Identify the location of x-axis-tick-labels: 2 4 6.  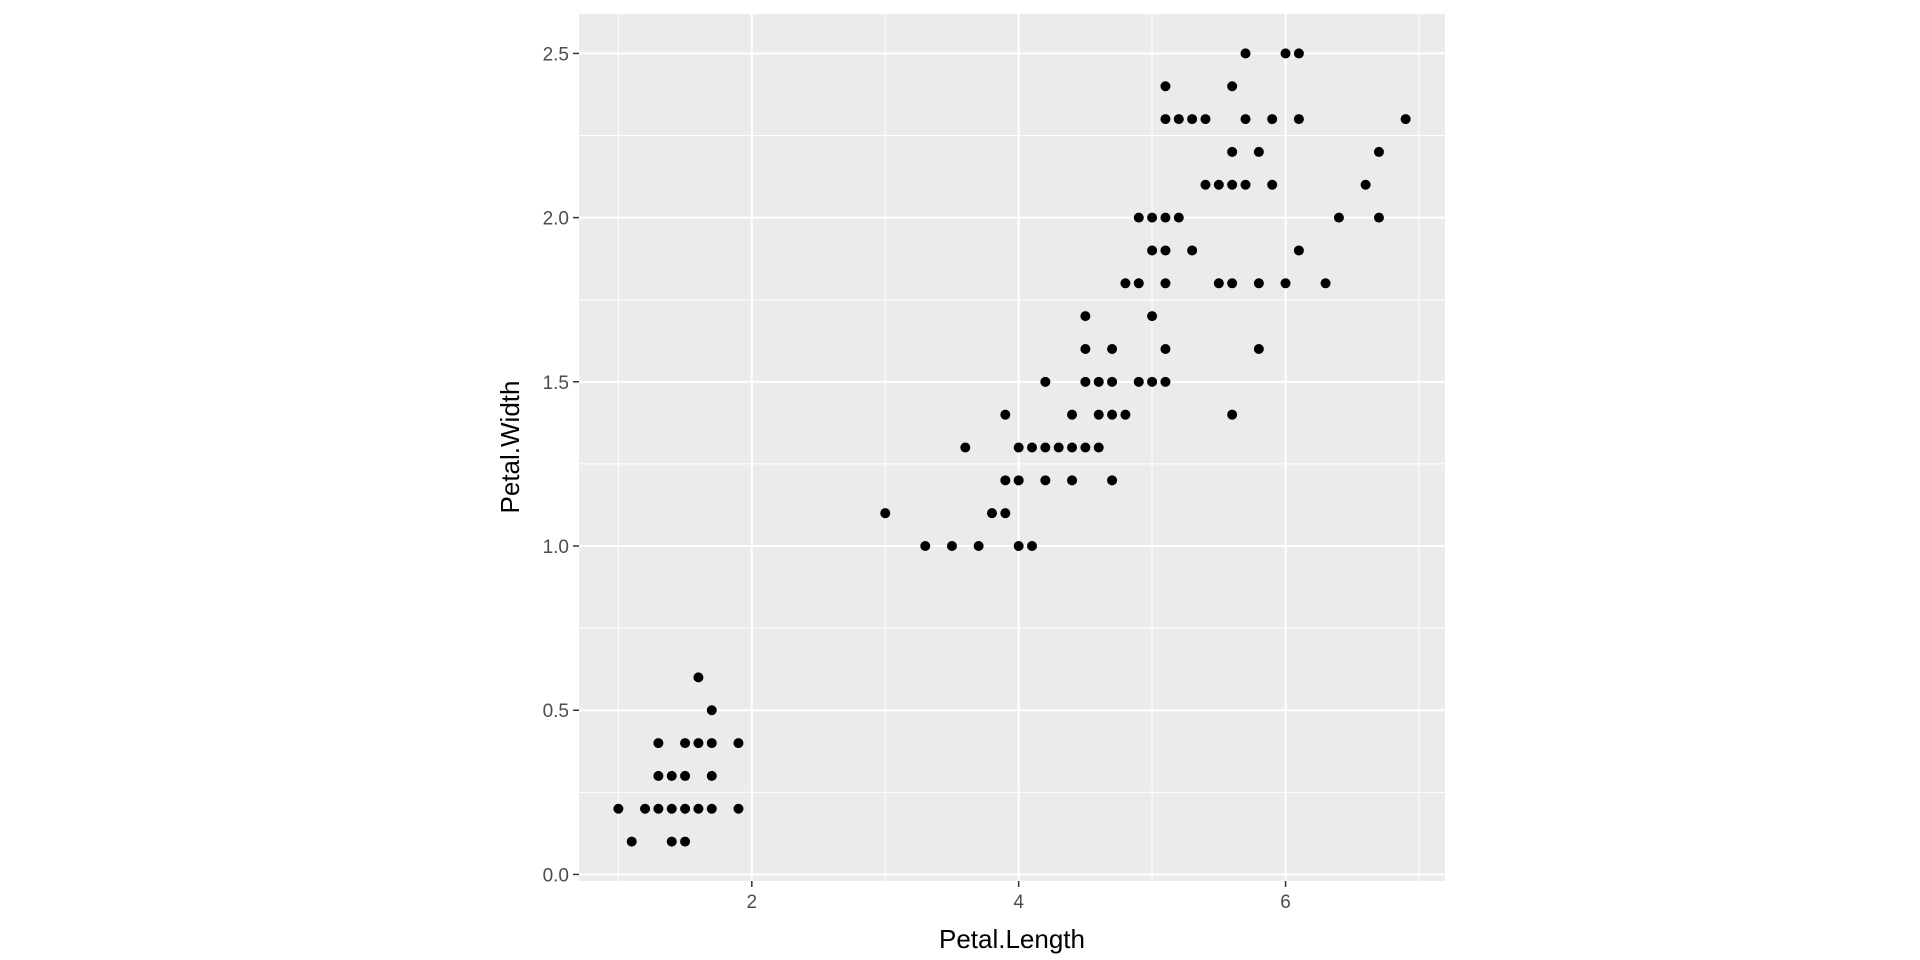
(1019, 902).